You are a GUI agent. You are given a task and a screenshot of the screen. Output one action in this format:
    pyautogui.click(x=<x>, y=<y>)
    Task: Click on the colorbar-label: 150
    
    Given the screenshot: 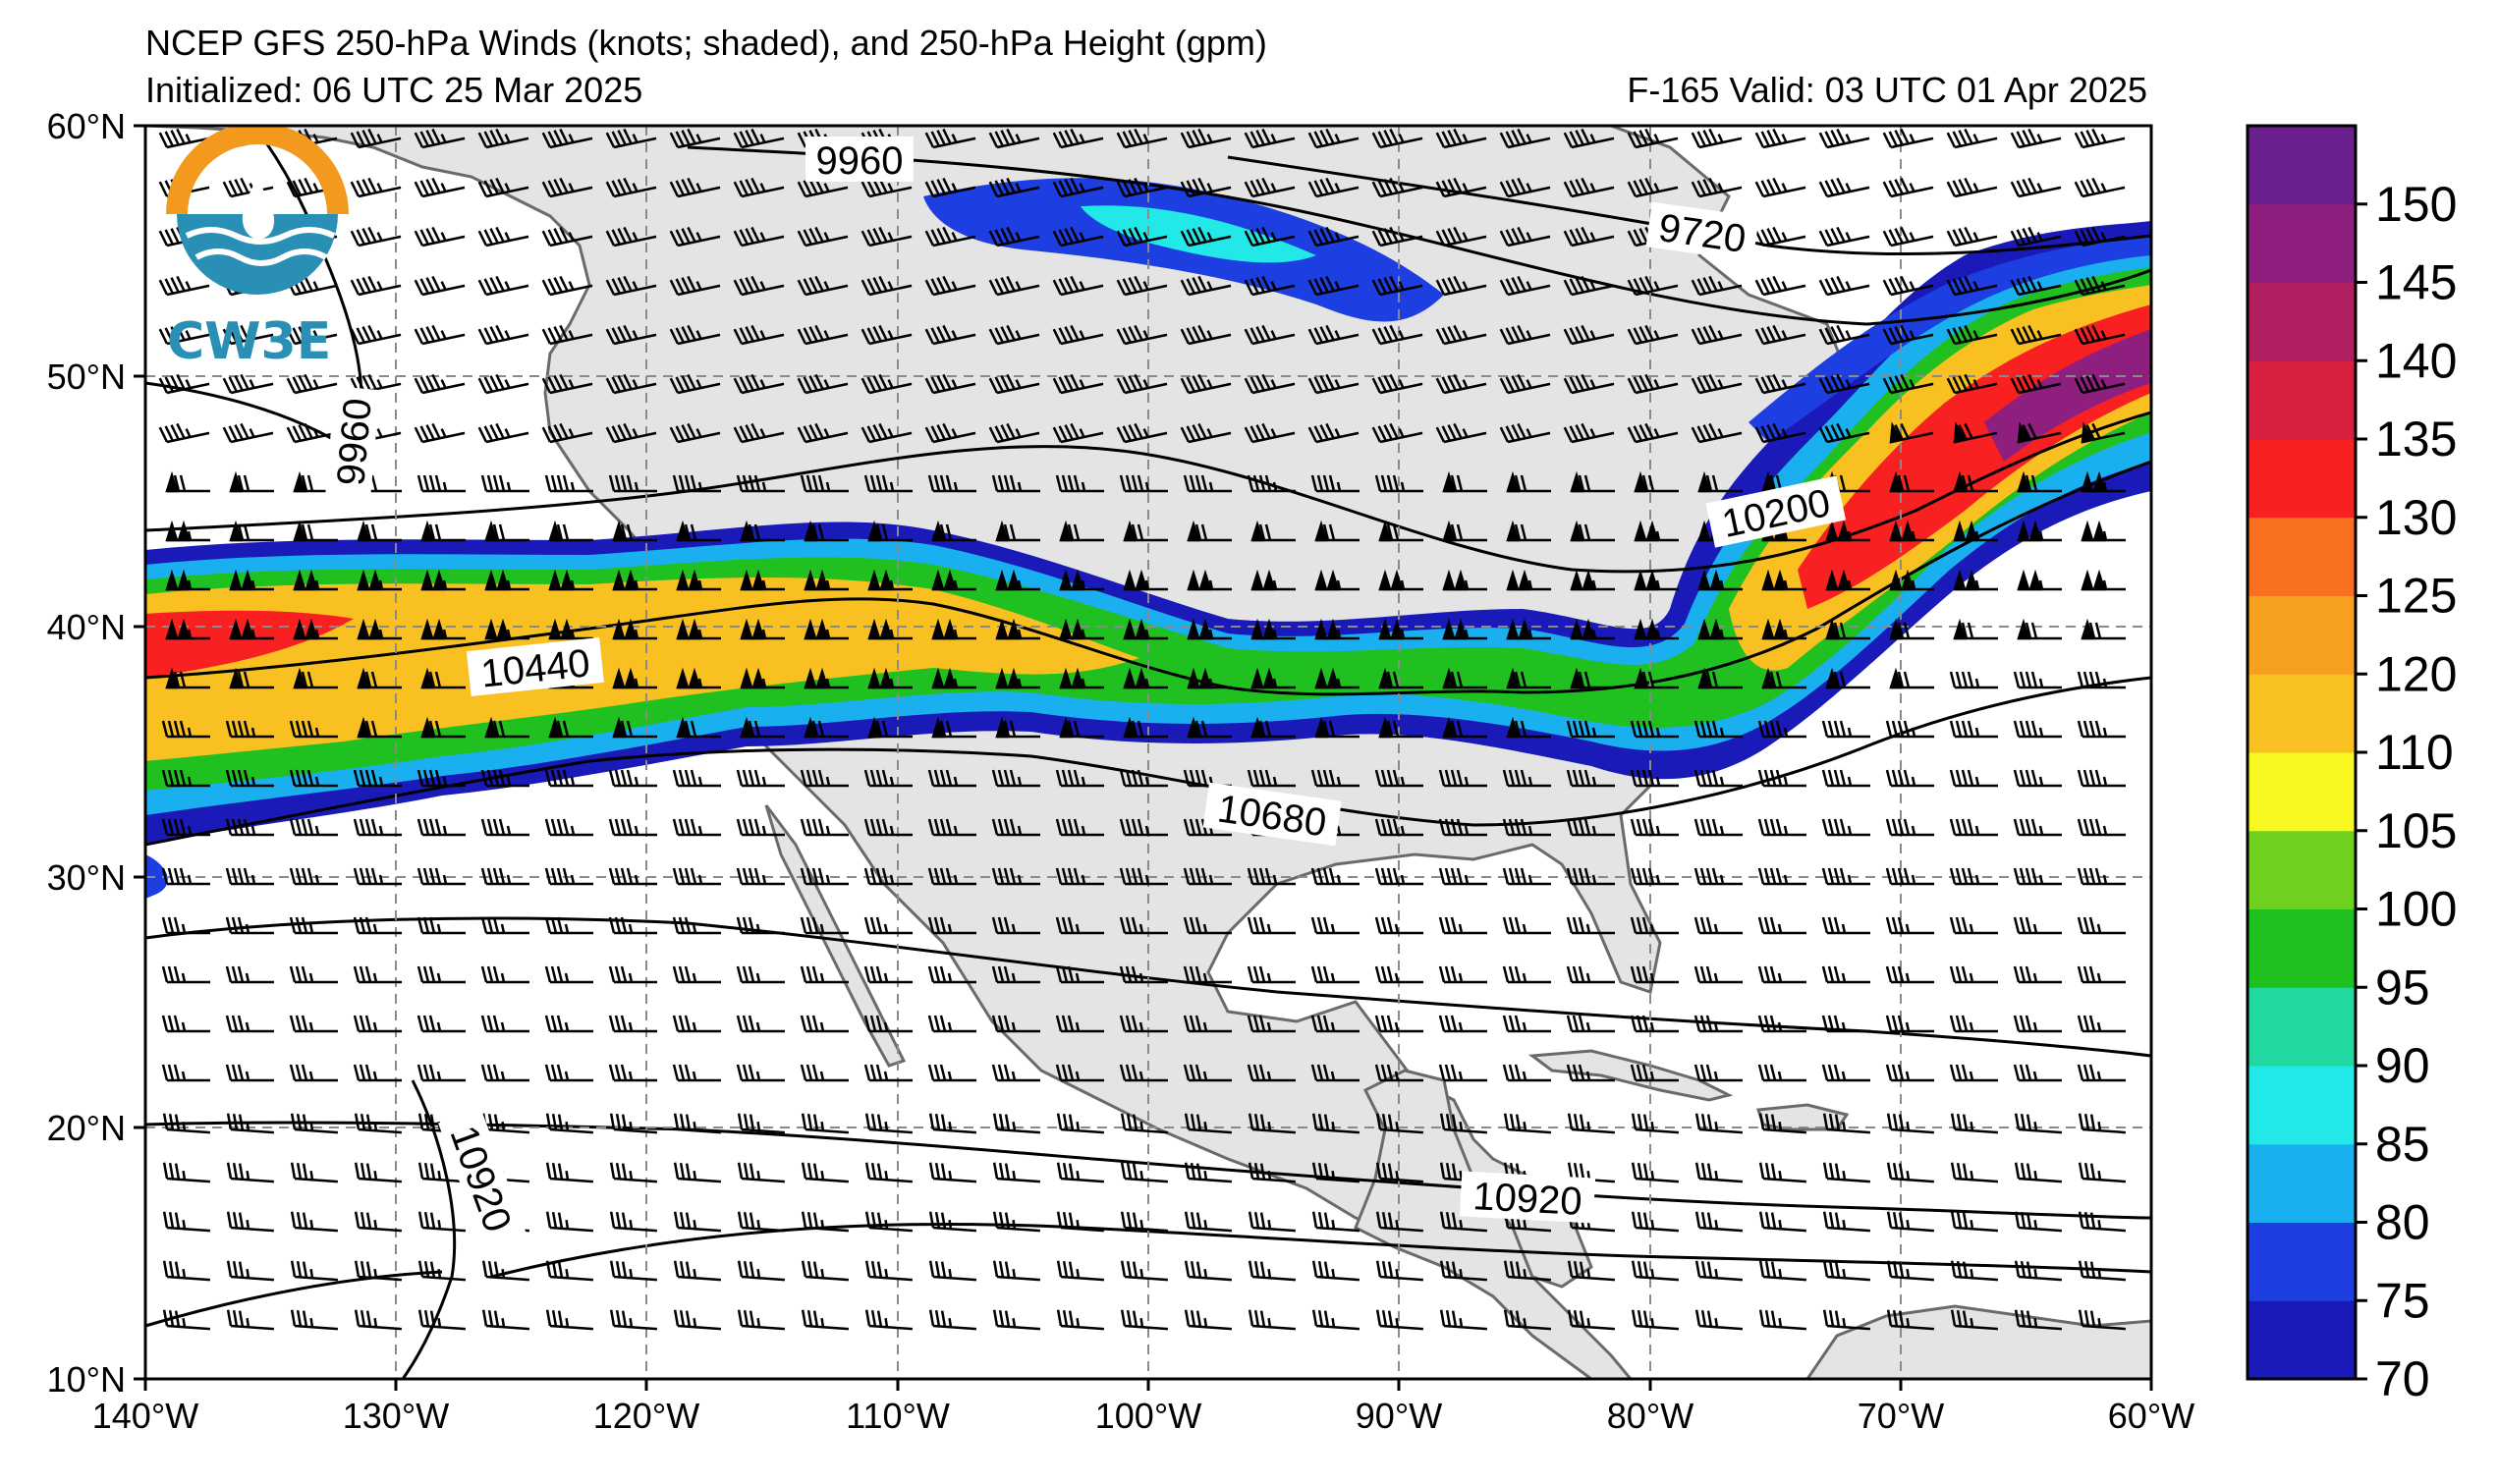 What is the action you would take?
    pyautogui.click(x=2416, y=204)
    